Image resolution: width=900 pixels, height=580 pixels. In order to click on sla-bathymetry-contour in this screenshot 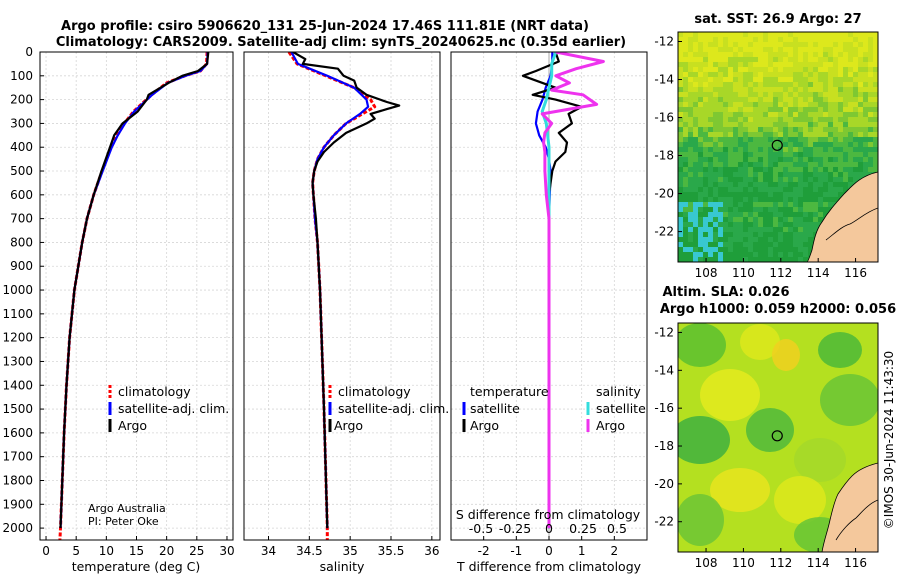, I will do `click(856, 520)`.